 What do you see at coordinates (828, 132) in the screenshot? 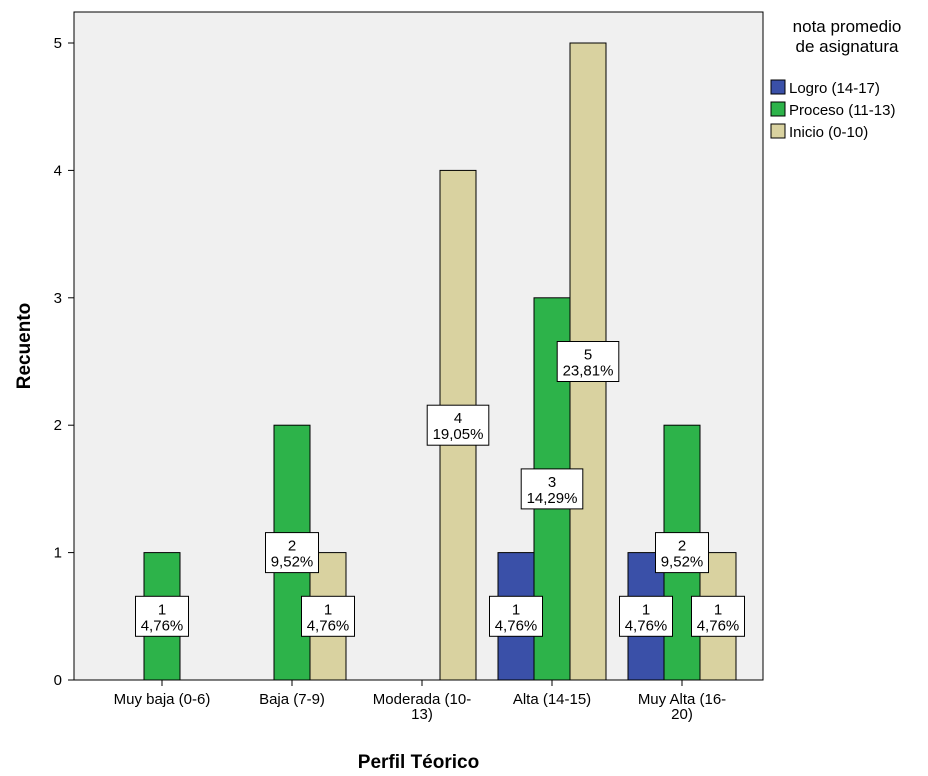
I see `legend-entry: Inicio (0-10)` at bounding box center [828, 132].